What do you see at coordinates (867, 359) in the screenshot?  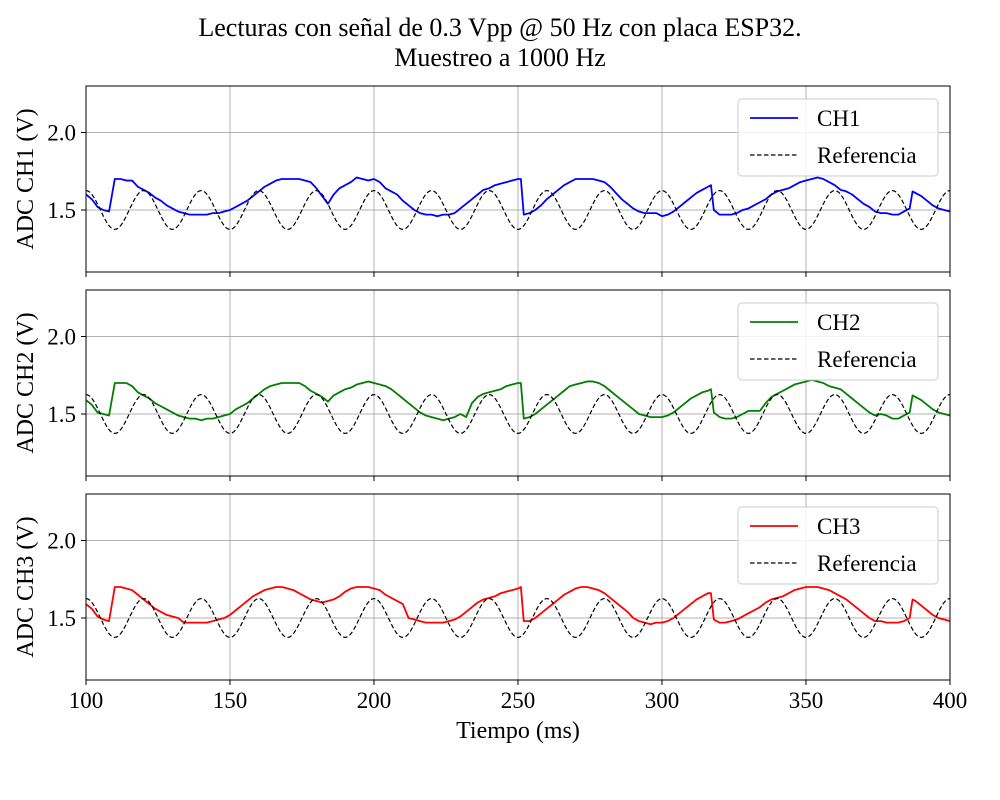 I see `panel-ch2-legend-label-referencia: Referencia` at bounding box center [867, 359].